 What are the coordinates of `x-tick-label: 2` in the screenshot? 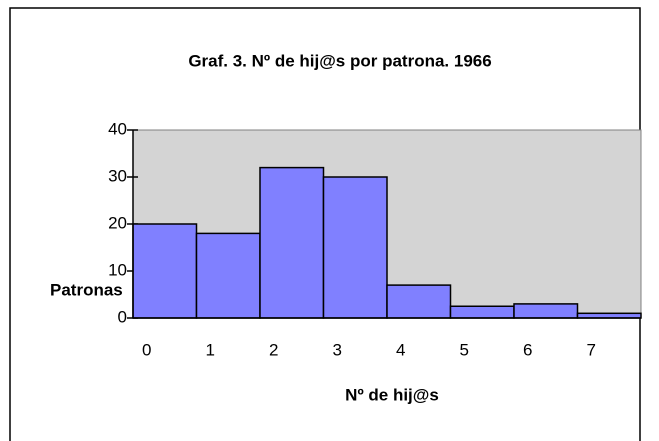 It's located at (273, 349).